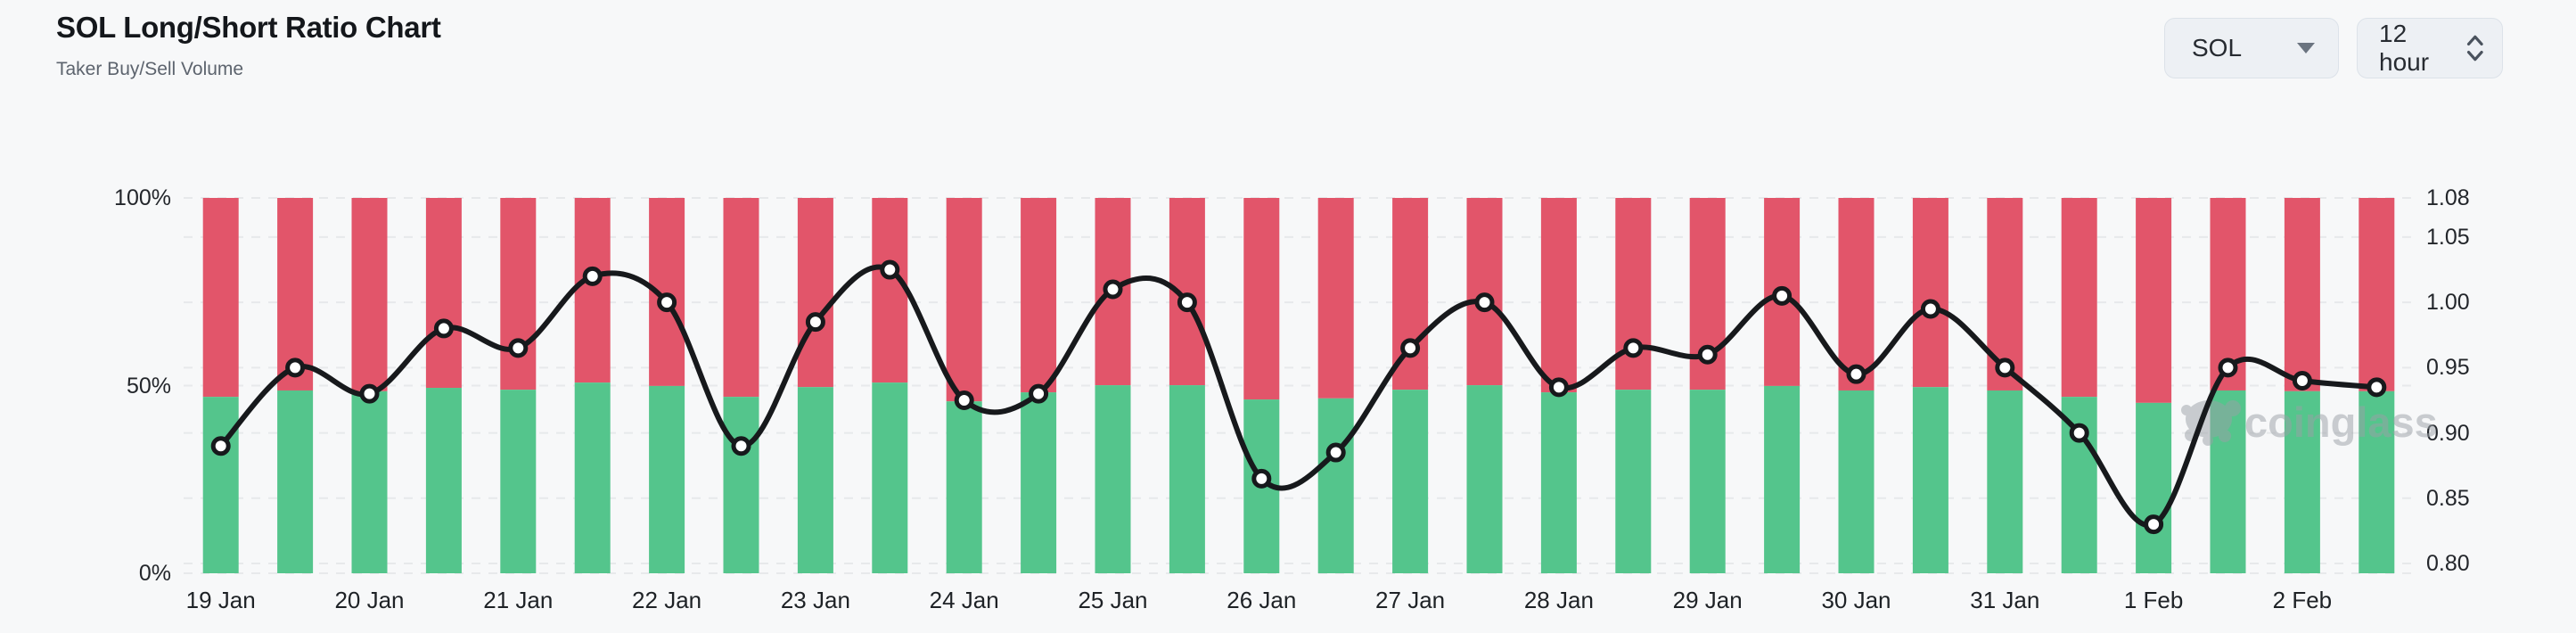  I want to click on x-axis-label: 21 Jan, so click(518, 600).